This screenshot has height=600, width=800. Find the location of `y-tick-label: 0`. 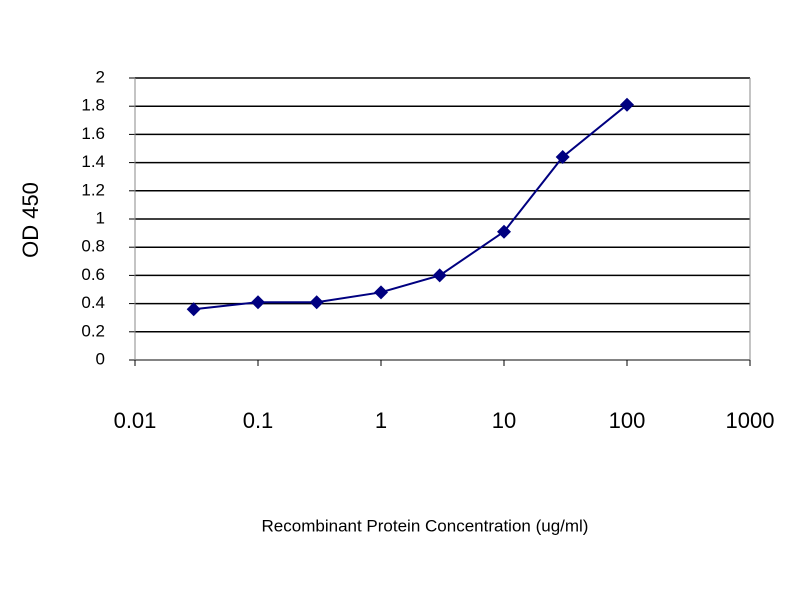

y-tick-label: 0 is located at coordinates (100, 358).